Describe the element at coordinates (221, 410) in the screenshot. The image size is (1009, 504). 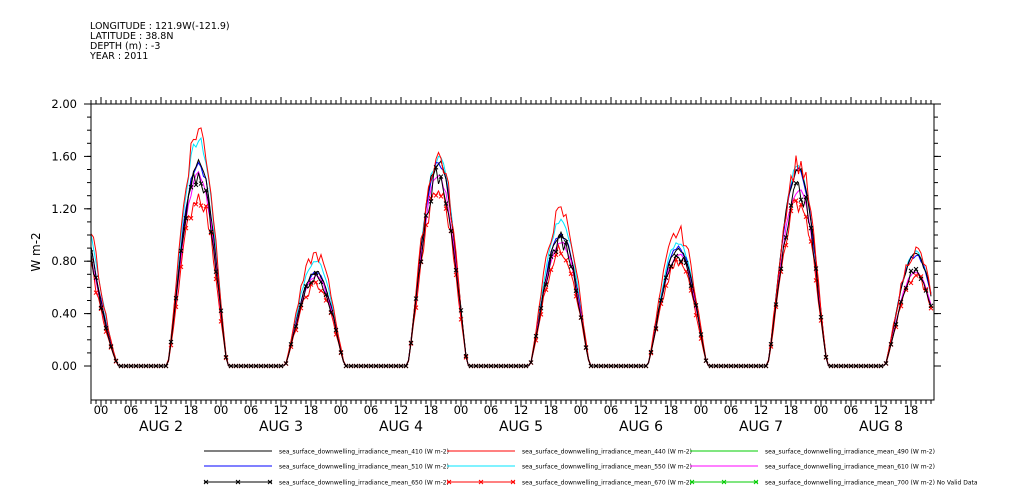
I see `x-tick-label: 00` at that location.